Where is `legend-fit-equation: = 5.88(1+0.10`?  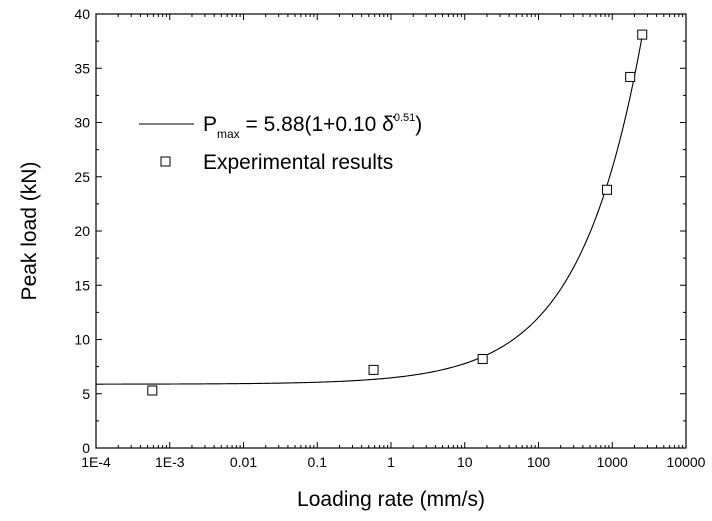 legend-fit-equation: = 5.88(1+0.10 is located at coordinates (311, 124).